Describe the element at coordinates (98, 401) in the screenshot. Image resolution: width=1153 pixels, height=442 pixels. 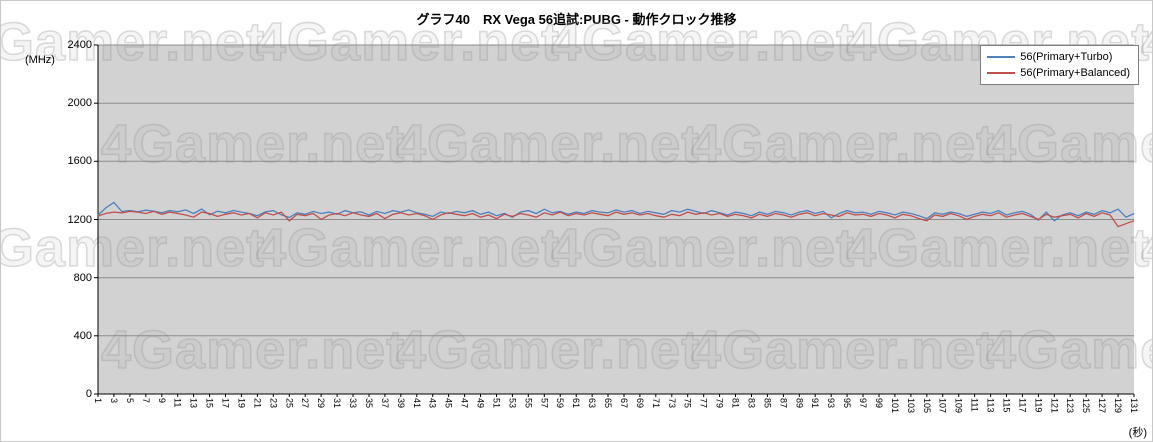
I see `x-tick-label: 1` at that location.